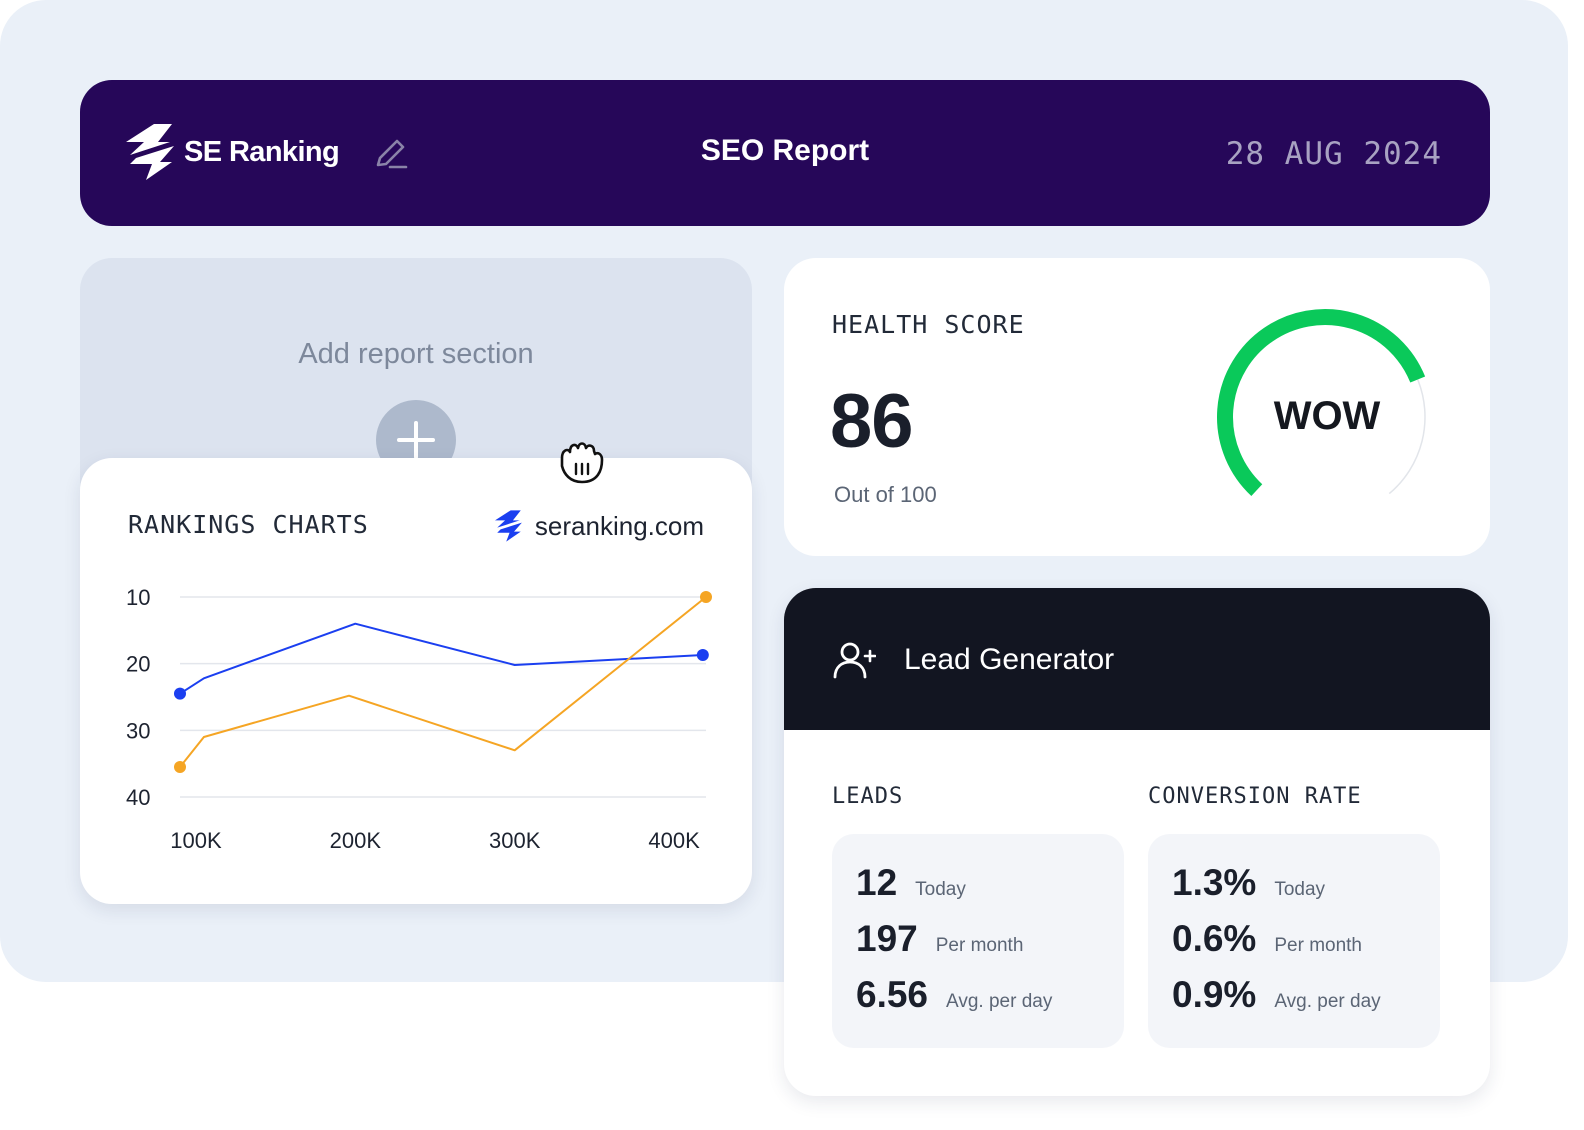 This screenshot has height=1130, width=1584. What do you see at coordinates (416, 440) in the screenshot?
I see `plus-icon` at bounding box center [416, 440].